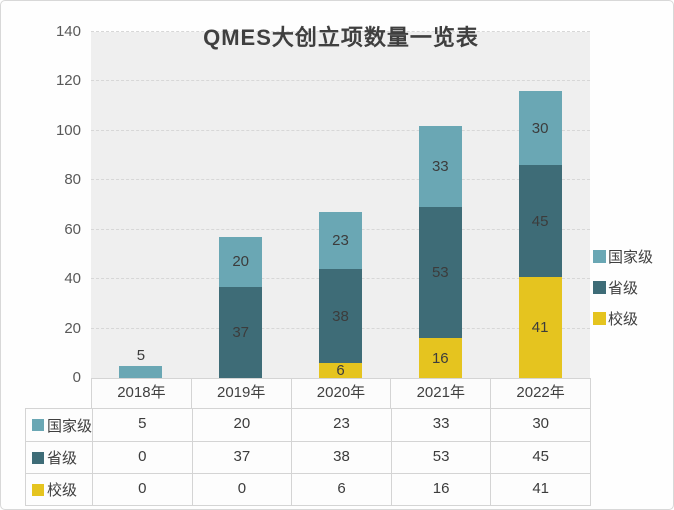 The width and height of the screenshot is (674, 510). I want to click on bar-segment-国家级: 20, so click(241, 262).